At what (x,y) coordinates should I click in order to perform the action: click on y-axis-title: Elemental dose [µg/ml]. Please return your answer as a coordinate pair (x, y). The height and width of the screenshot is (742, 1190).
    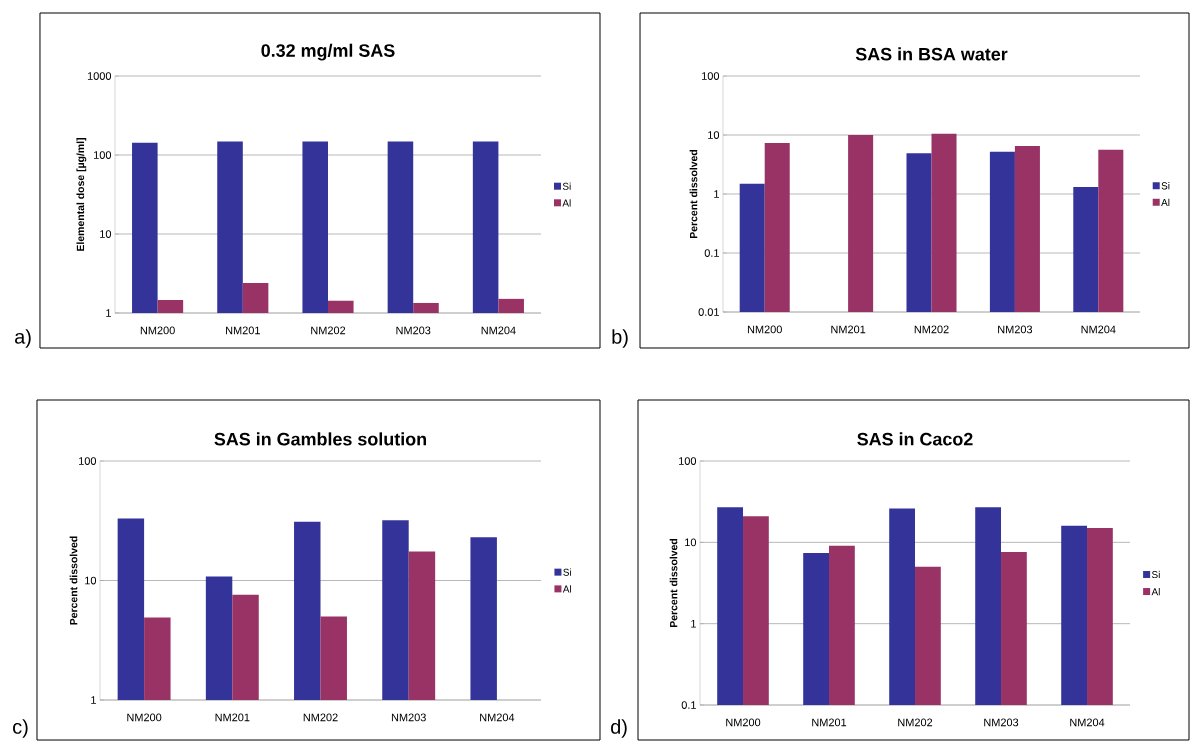
    Looking at the image, I should click on (81, 194).